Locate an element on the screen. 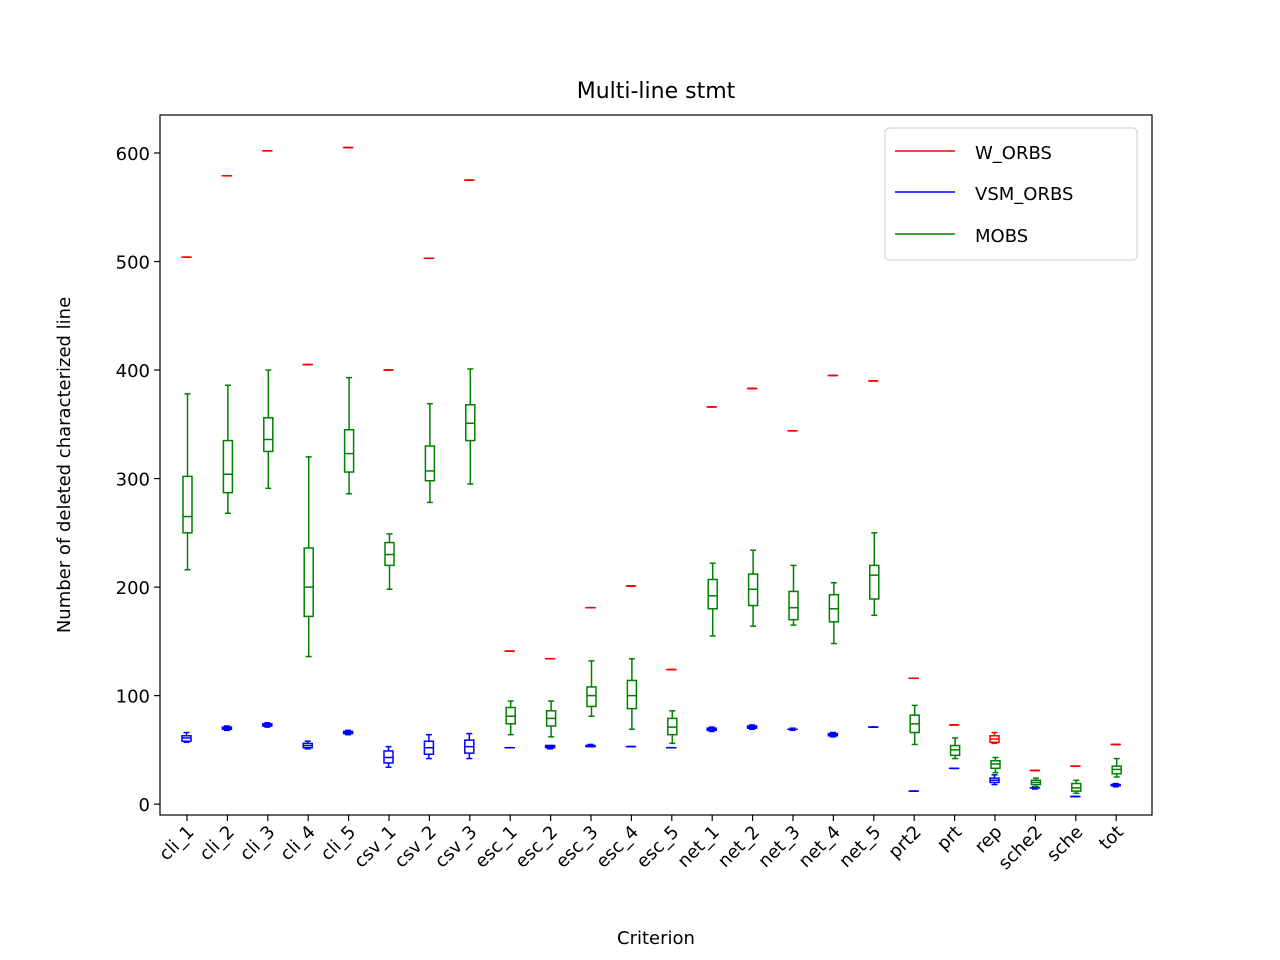 Image resolution: width=1280 pixels, height=960 pixels. y-tick-label-300: 300 is located at coordinates (133, 480).